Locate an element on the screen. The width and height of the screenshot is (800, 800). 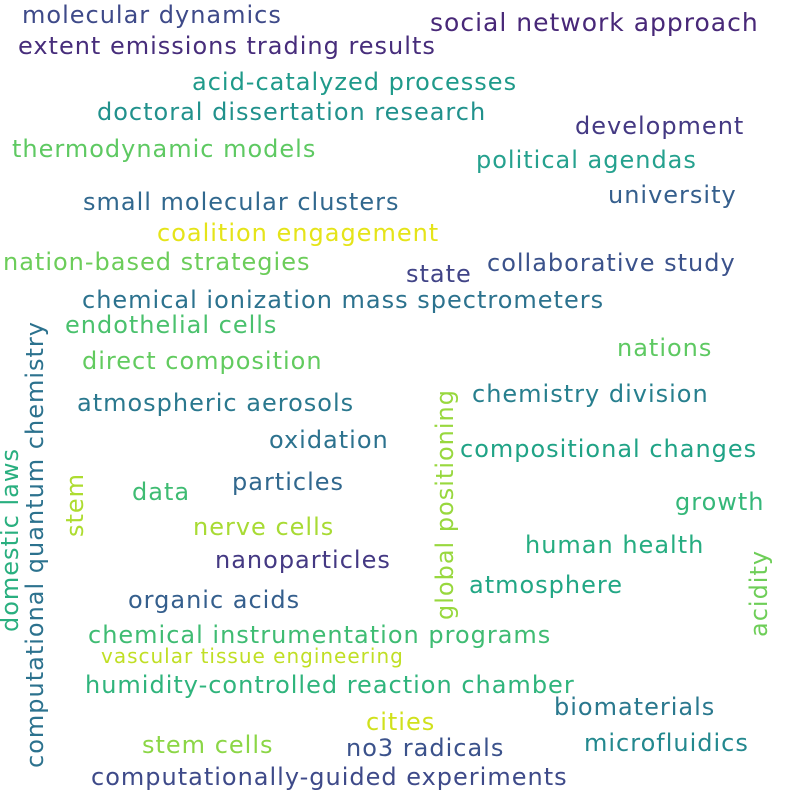
word-humidity-controlled-reaction-chamber: humidity-controlled reaction chamber is located at coordinates (330, 685).